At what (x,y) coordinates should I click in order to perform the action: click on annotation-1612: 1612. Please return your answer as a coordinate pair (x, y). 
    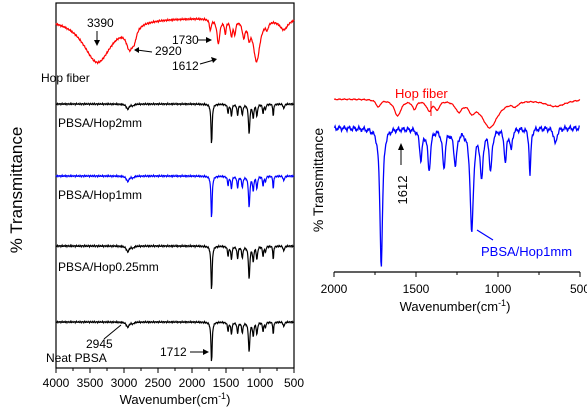
    Looking at the image, I should click on (185, 66).